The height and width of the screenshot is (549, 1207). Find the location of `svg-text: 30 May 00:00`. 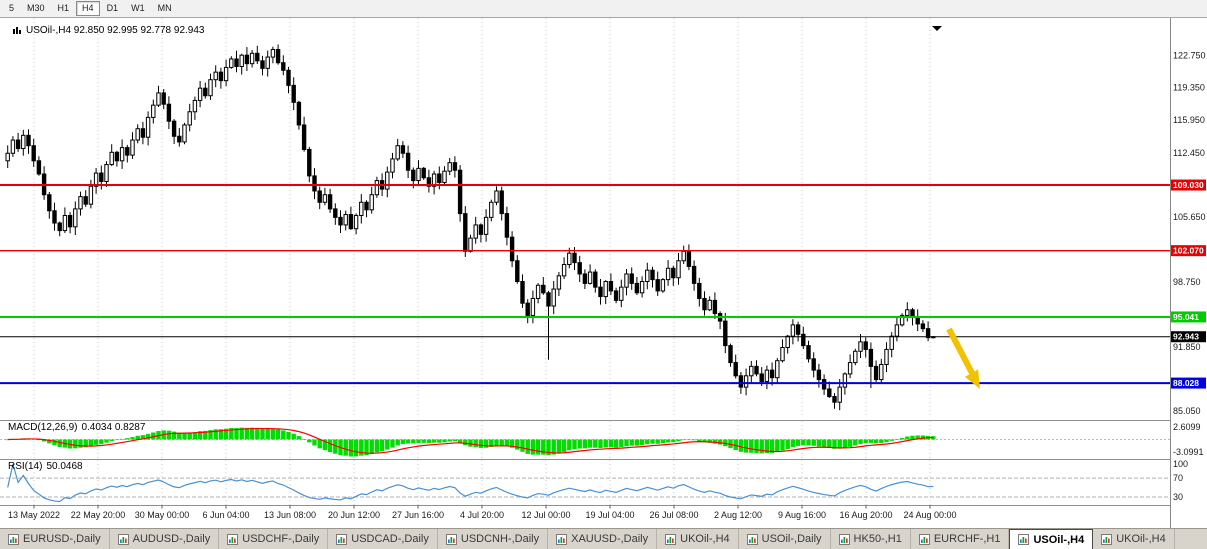

svg-text: 30 May 00:00 is located at coordinates (162, 515).